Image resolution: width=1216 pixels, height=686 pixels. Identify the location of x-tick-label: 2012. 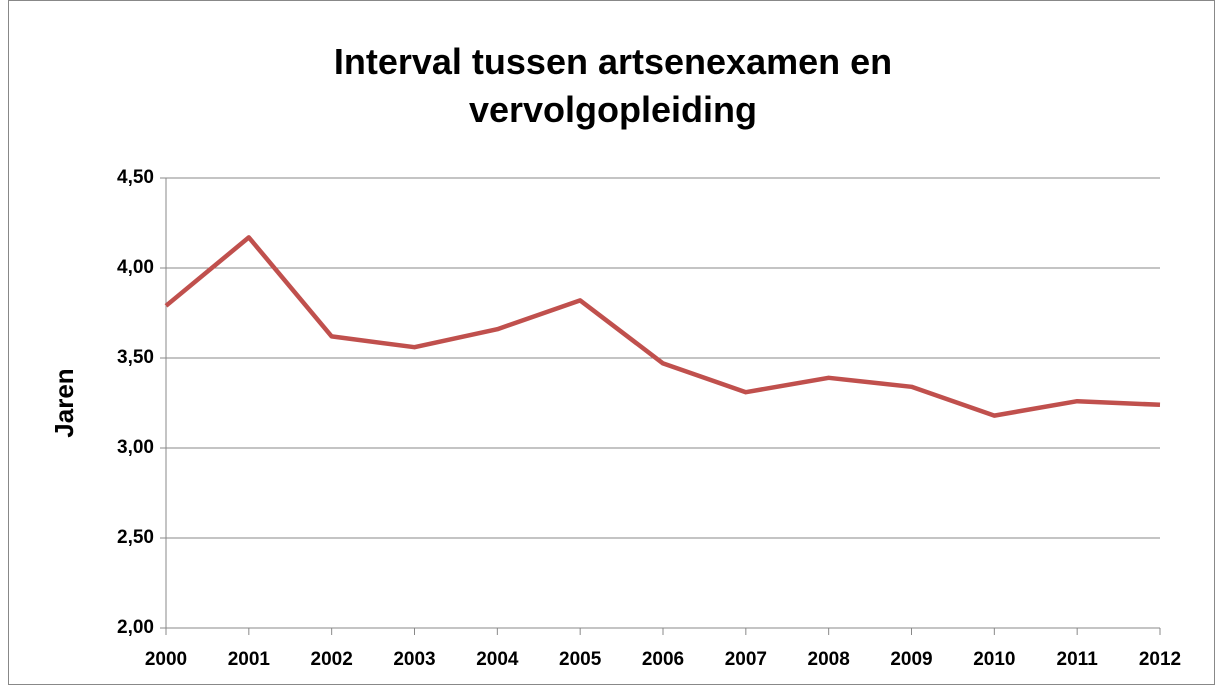
(1160, 659).